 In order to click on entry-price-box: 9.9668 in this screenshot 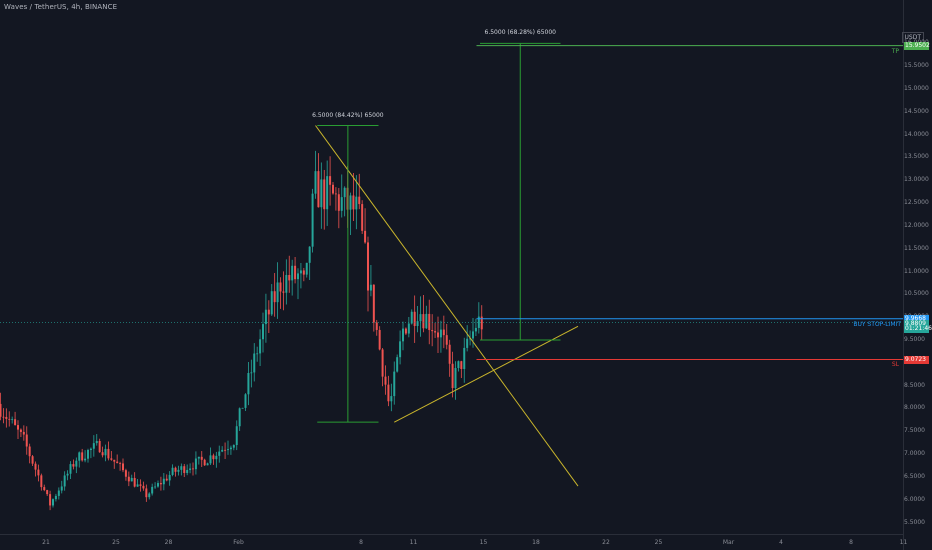, I will do `click(916, 318)`.